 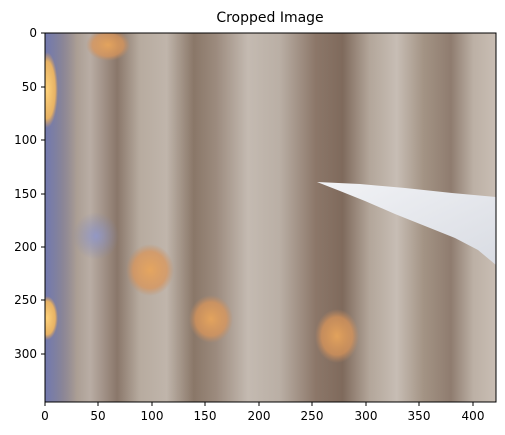 I want to click on x-tick-label-400: 400, so click(x=473, y=416).